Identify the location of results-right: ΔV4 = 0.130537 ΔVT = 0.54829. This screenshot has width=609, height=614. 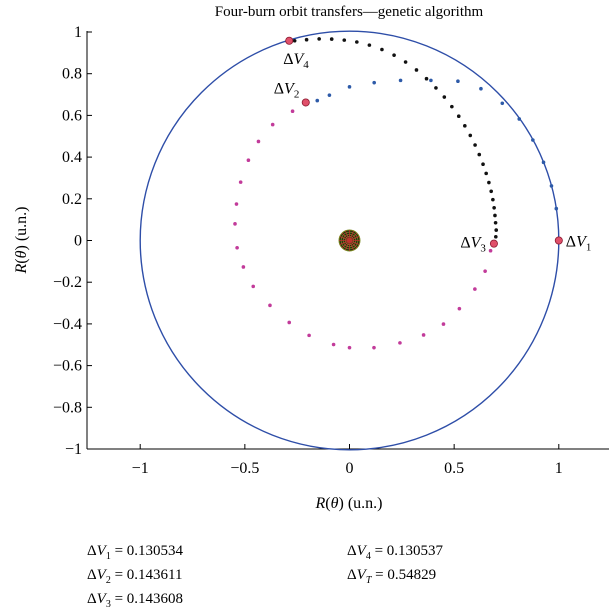
(395, 566).